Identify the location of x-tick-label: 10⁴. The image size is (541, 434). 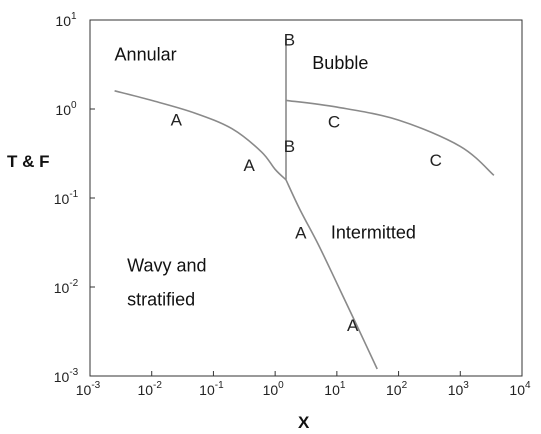
(520, 389).